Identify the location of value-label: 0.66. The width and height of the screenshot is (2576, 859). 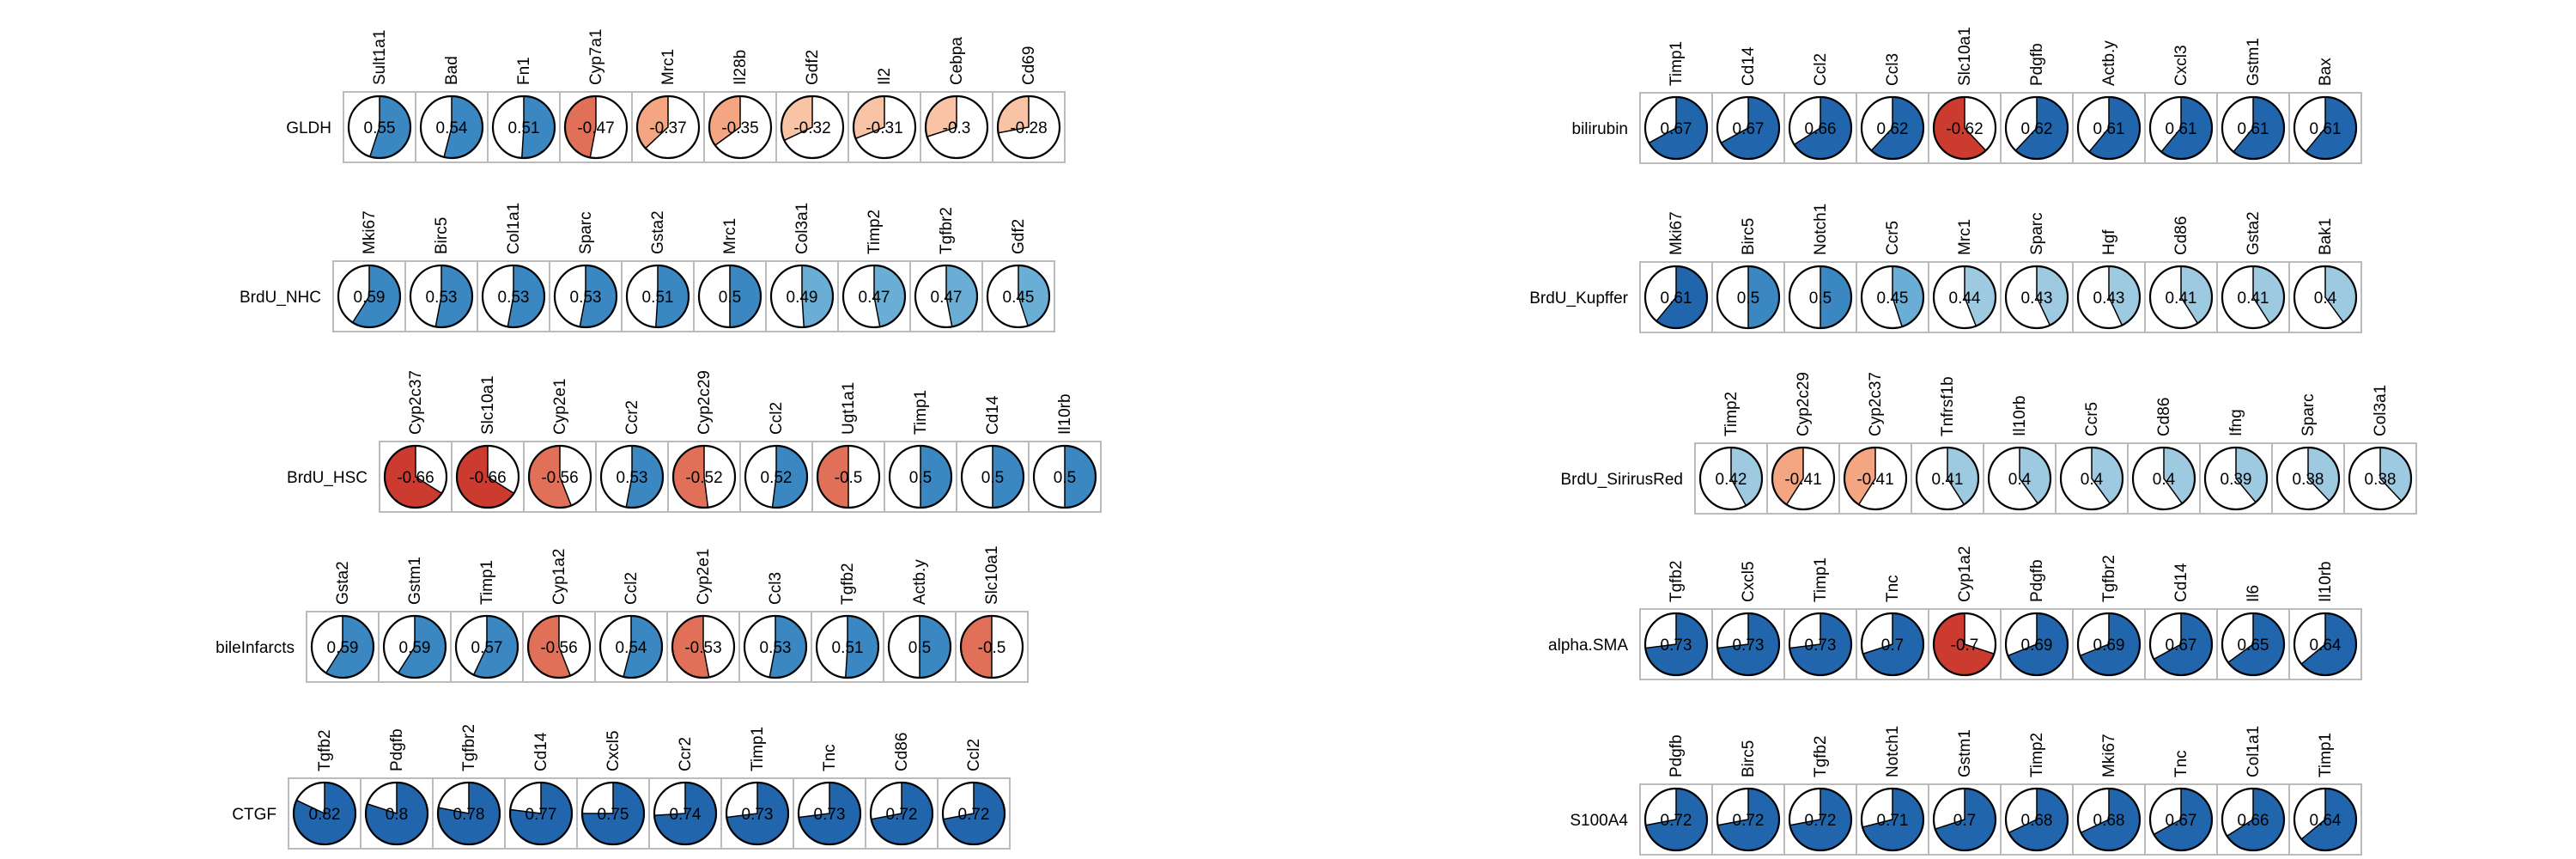
(1821, 129).